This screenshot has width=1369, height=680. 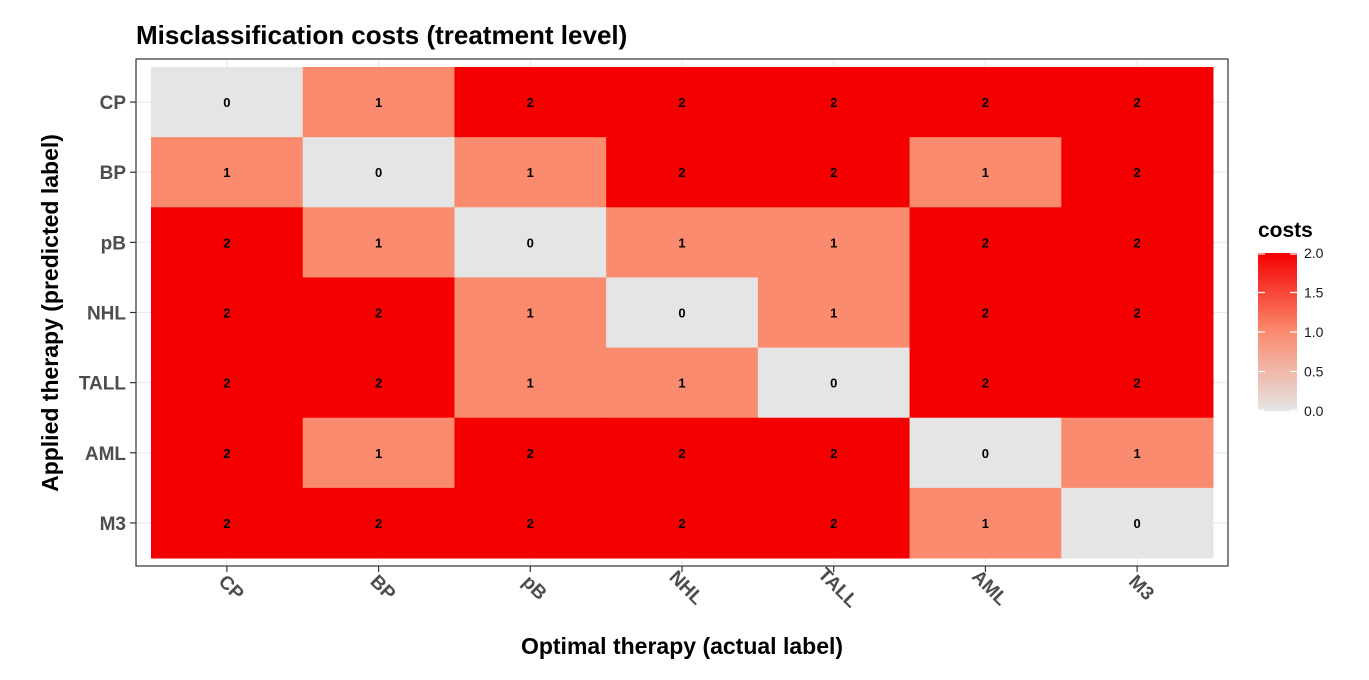 I want to click on x-tick-label: BP, so click(x=383, y=588).